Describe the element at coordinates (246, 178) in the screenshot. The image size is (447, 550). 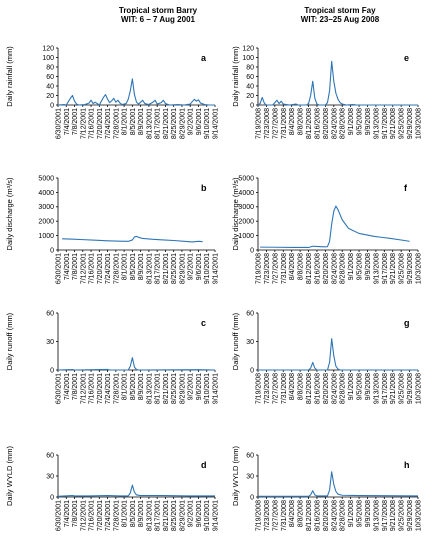
I see `y-tick-label: 5000` at that location.